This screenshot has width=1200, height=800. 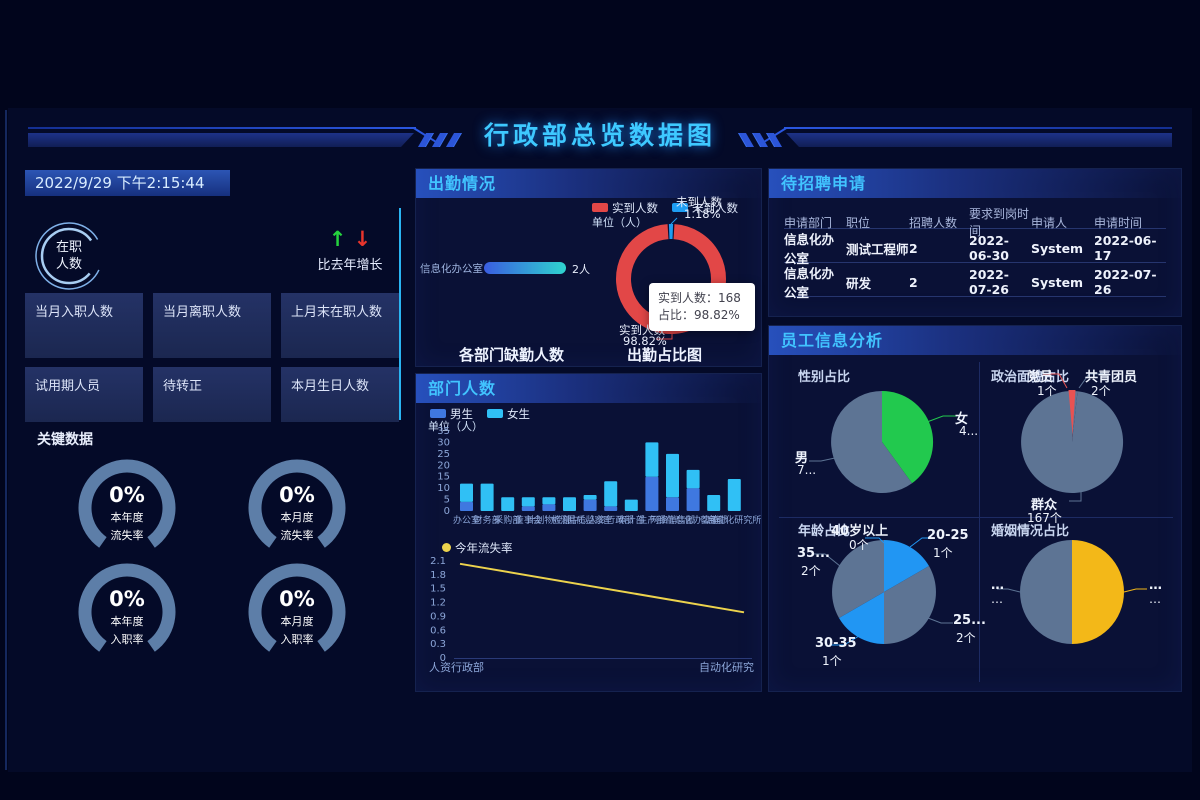 What do you see at coordinates (340, 325) in the screenshot?
I see `stat-card-last-month-headcount: 上月末在职人数` at bounding box center [340, 325].